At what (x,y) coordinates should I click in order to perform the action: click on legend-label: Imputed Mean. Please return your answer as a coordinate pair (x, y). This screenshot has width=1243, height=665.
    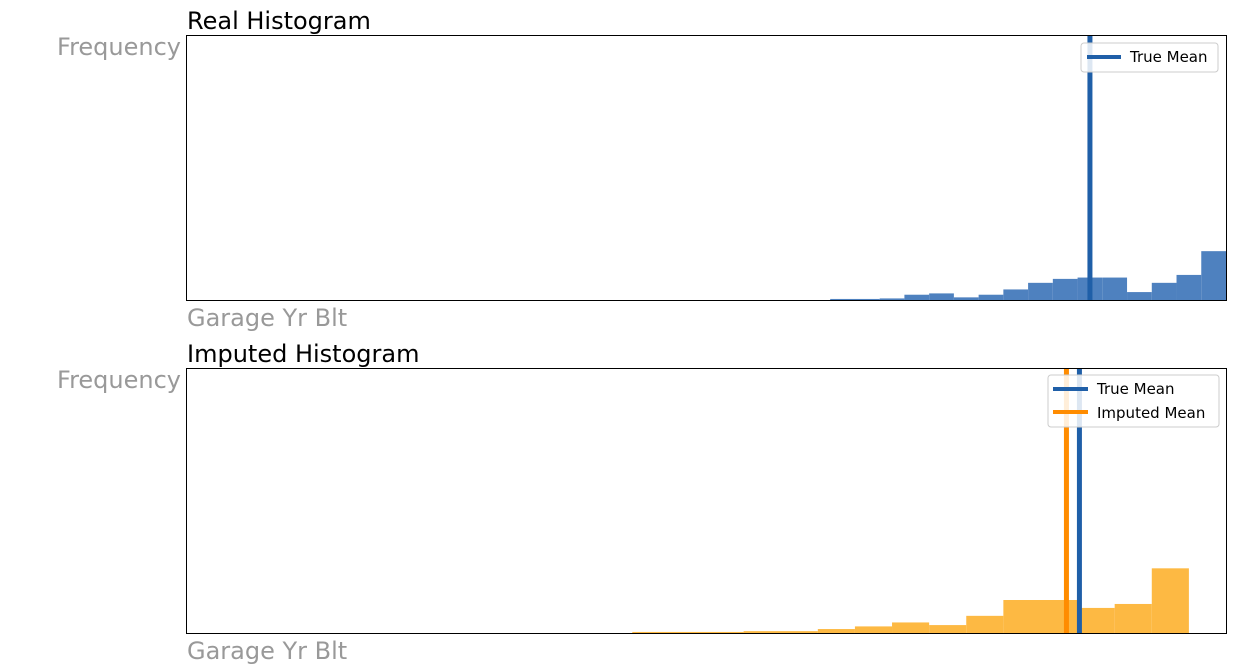
    Looking at the image, I should click on (1151, 413).